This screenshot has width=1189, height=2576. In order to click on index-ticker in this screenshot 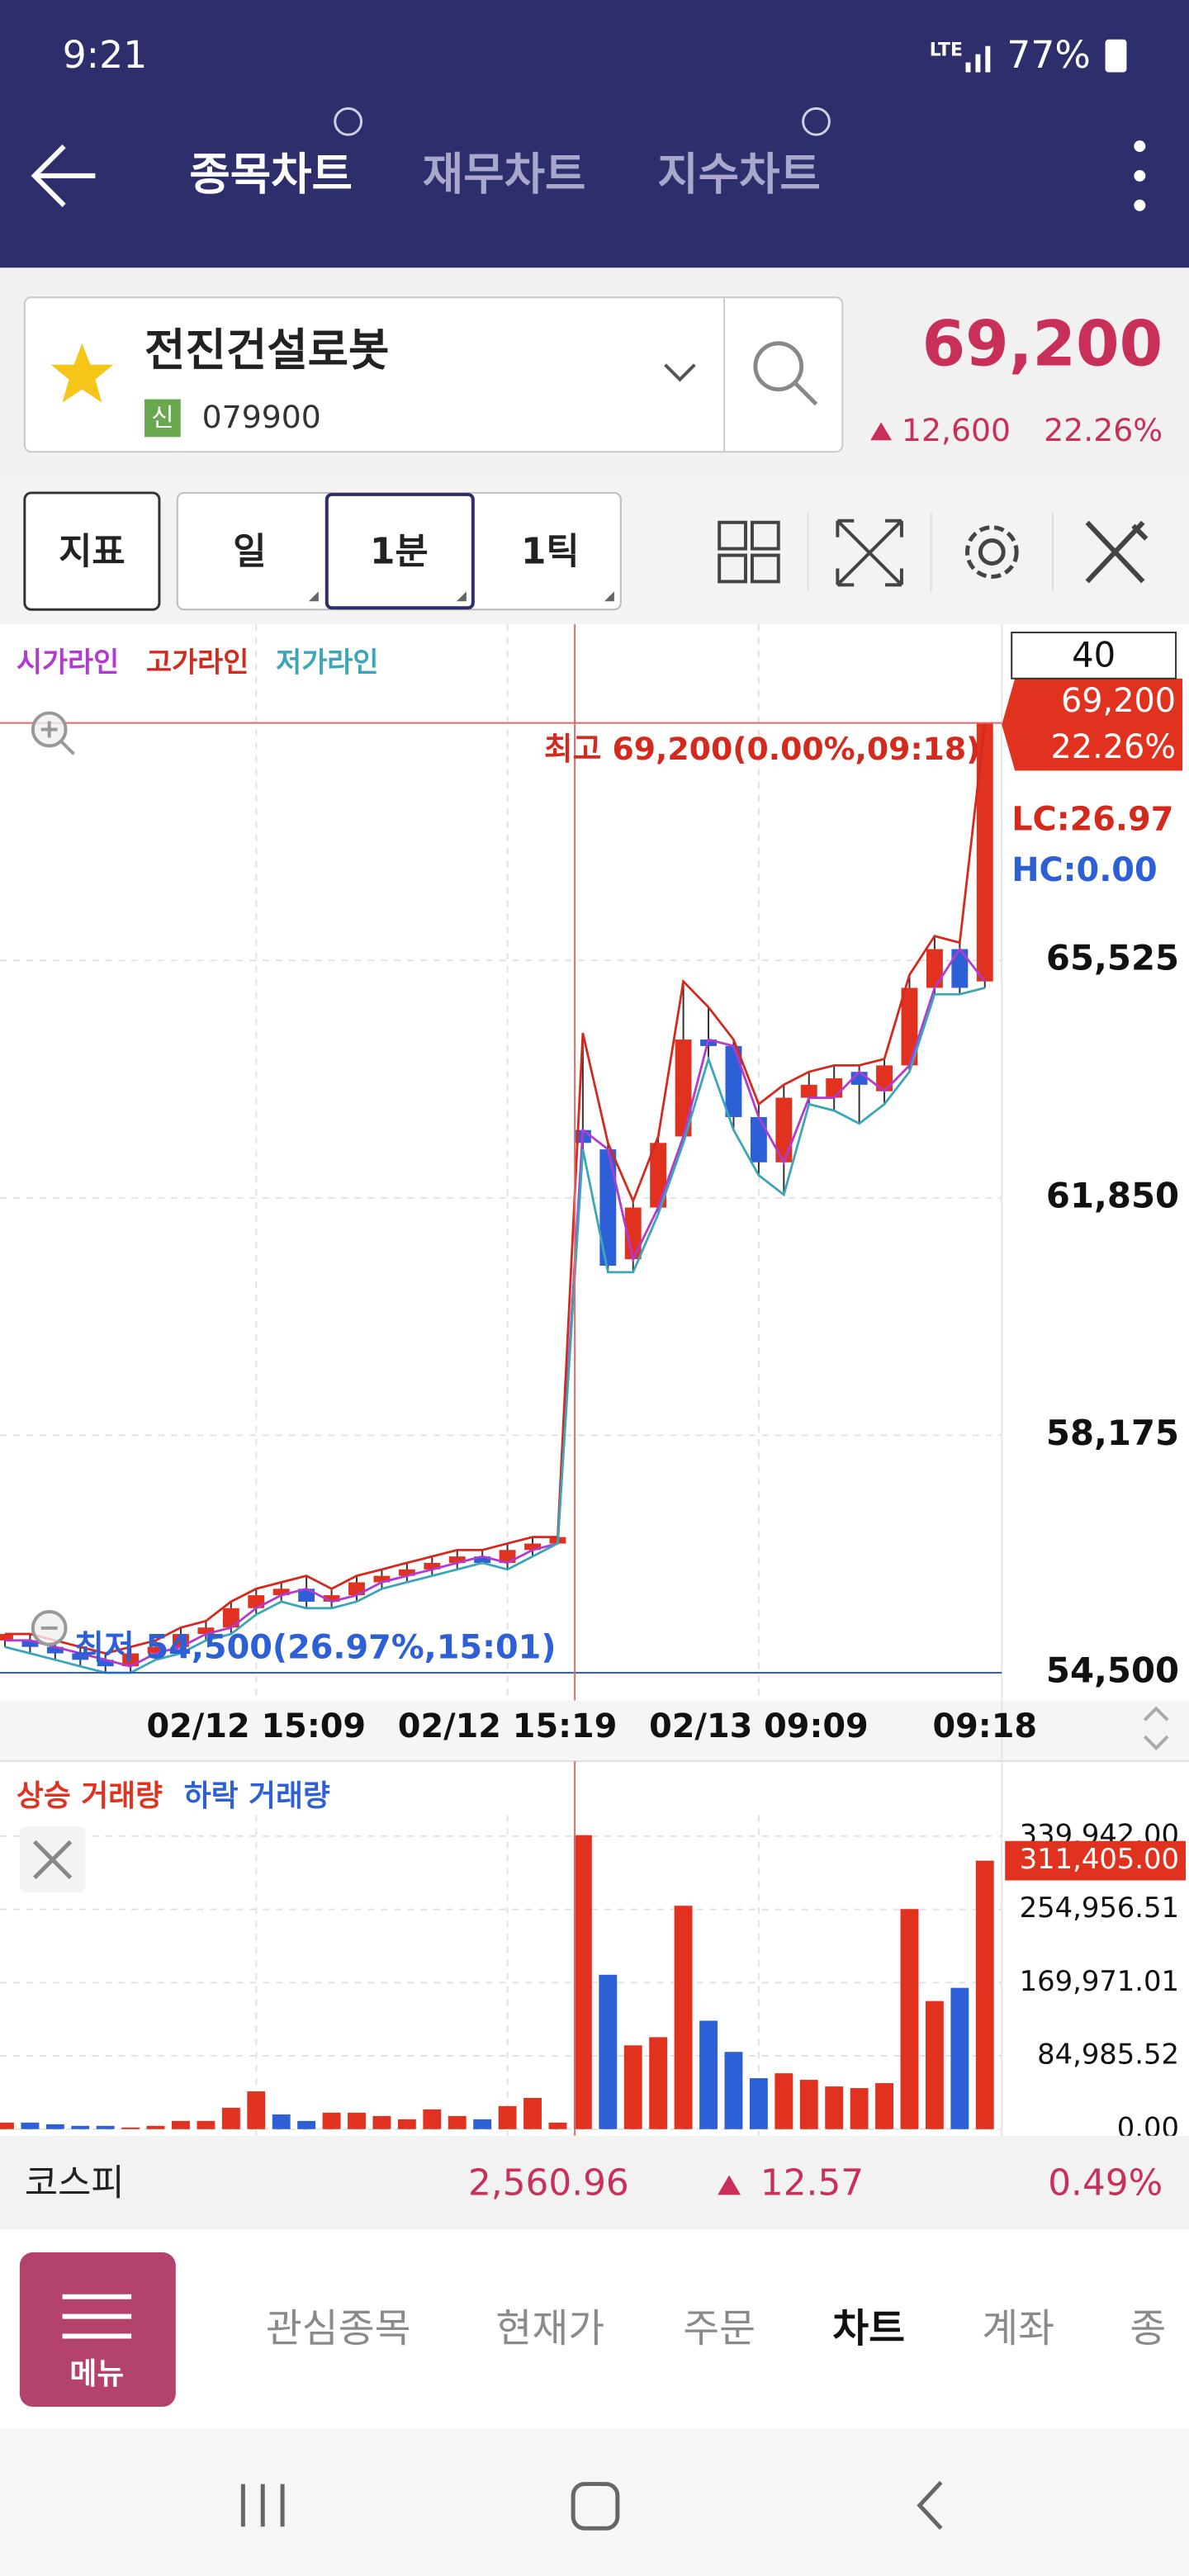, I will do `click(594, 2182)`.